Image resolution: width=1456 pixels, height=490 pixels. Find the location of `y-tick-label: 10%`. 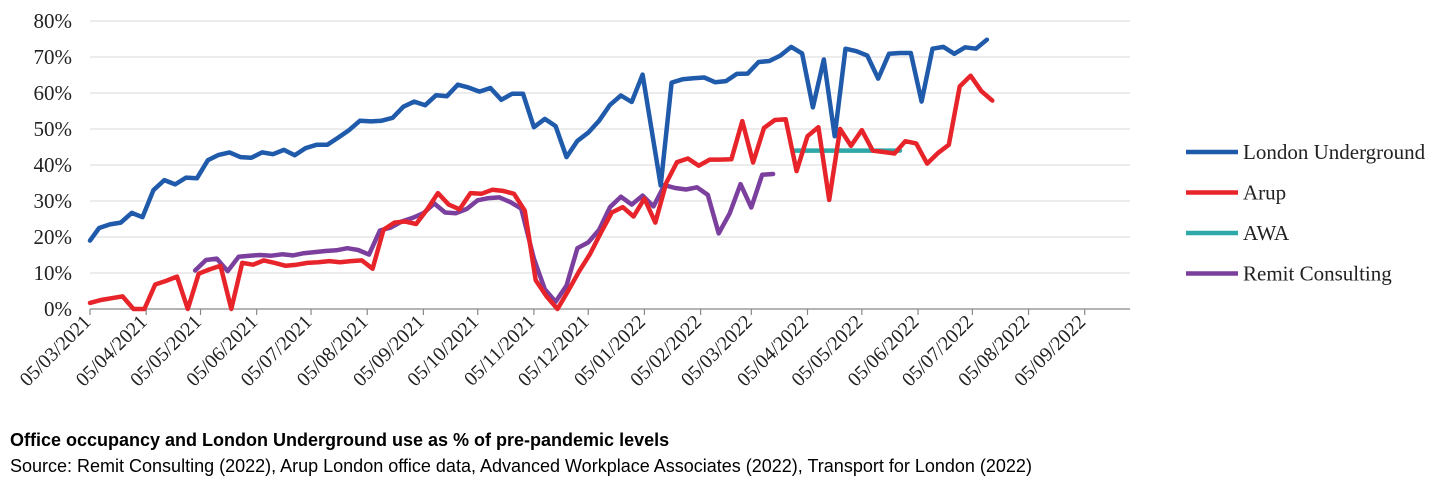

y-tick-label: 10% is located at coordinates (53, 273).